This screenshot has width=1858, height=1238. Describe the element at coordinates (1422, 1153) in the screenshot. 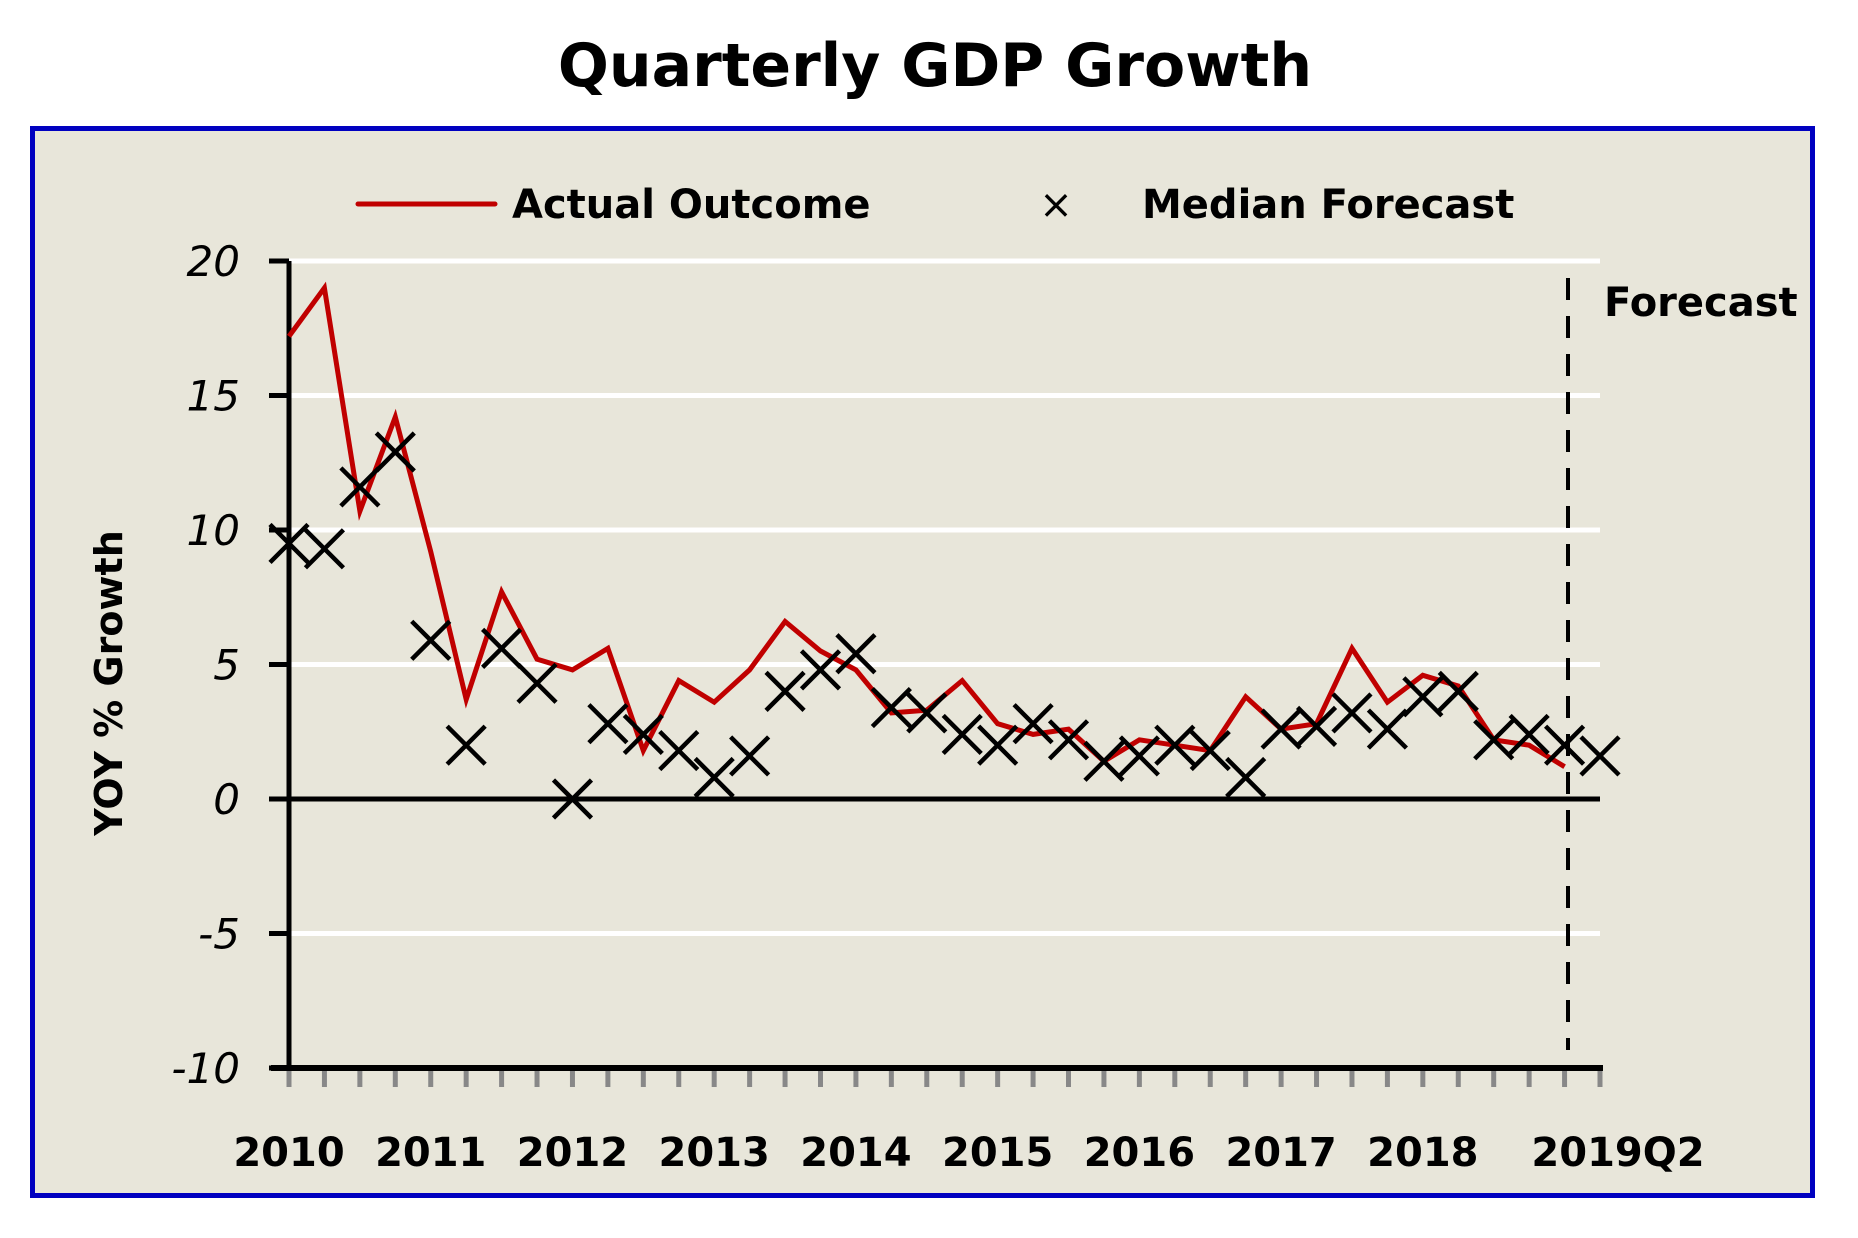

I see `x-tick-label: 2018` at that location.